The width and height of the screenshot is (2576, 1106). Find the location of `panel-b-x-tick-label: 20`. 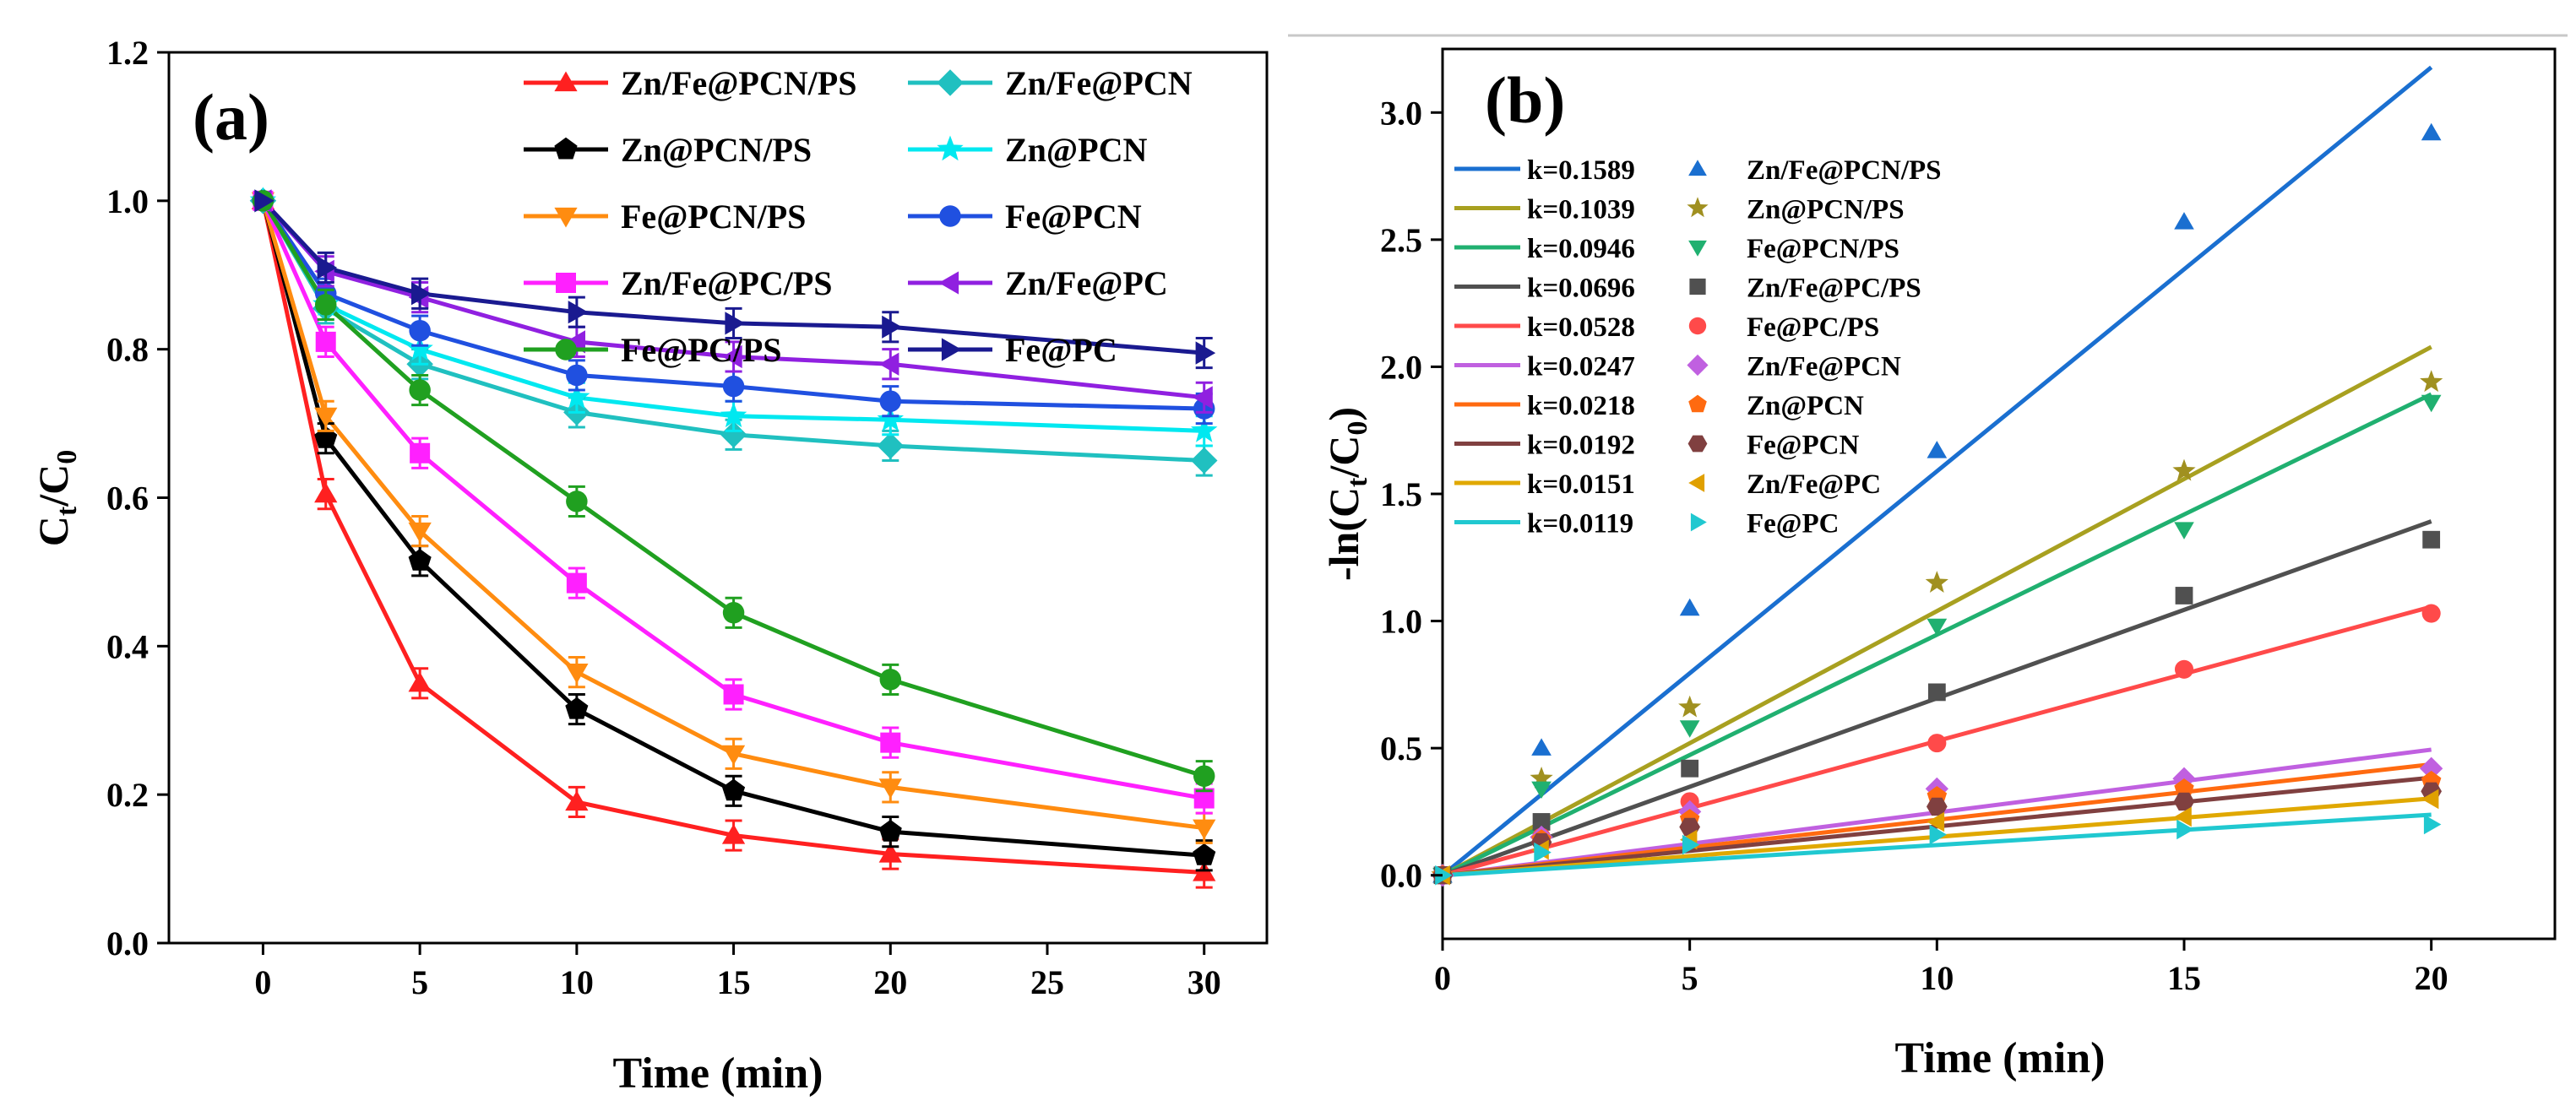

panel-b-x-tick-label: 20 is located at coordinates (2431, 978).